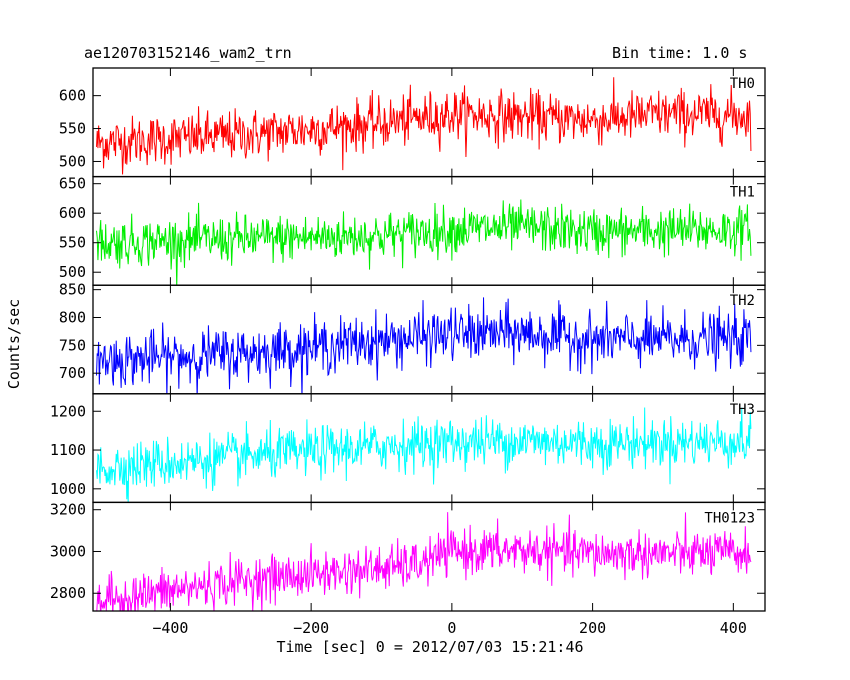 The image size is (850, 680). I want to click on x-axis-label: Time [sec] 0 = 2012/07/03 15:21:46, so click(430, 647).